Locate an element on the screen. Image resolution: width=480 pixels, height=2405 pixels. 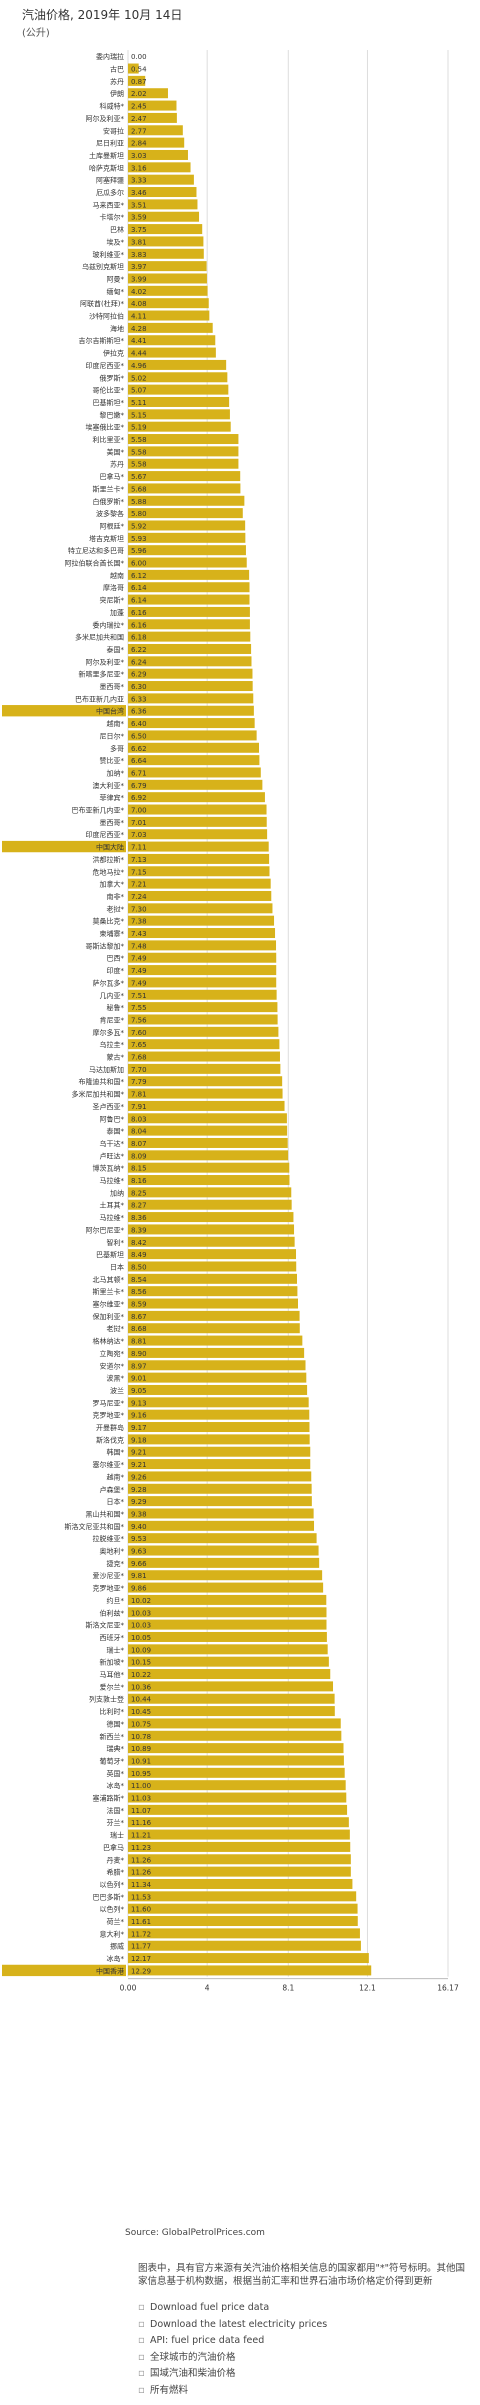
value-label: 10.95 is located at coordinates (141, 1774).